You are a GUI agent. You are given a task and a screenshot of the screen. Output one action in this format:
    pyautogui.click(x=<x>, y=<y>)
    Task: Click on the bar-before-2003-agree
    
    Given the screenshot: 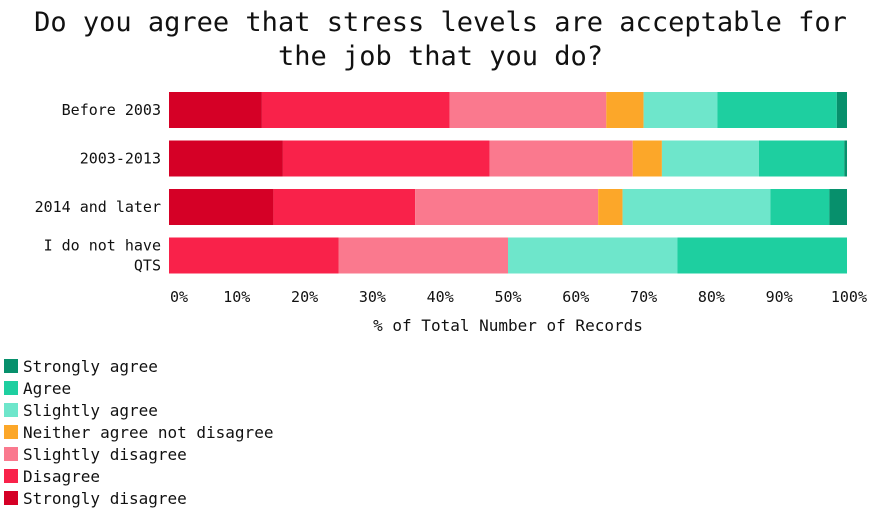 What is the action you would take?
    pyautogui.click(x=777, y=110)
    